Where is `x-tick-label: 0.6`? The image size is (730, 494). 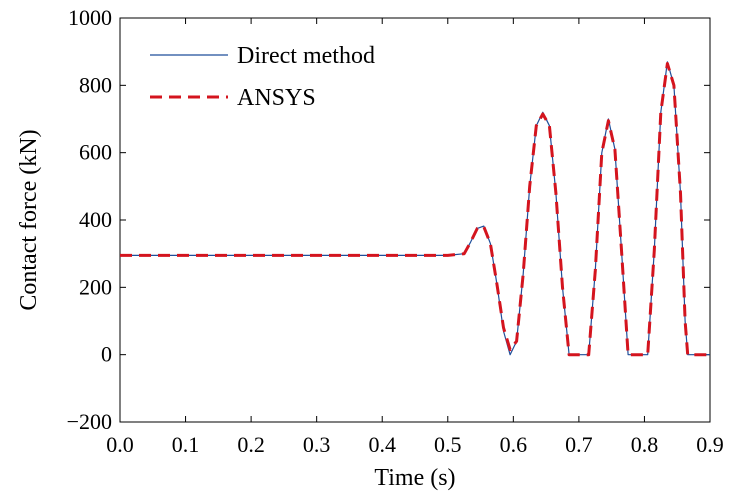
x-tick-label: 0.6 is located at coordinates (514, 444).